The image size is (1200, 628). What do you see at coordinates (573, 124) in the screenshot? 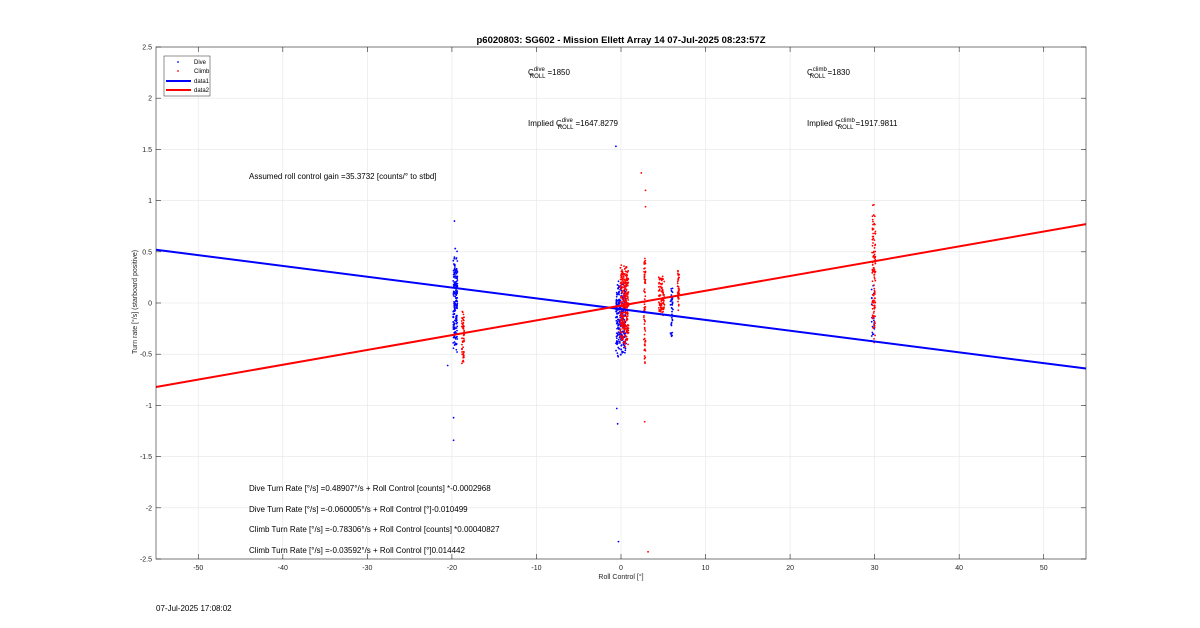
I see `implied-c-roll-dive-annotation: Implied Cdive ROLL =1647.8279` at bounding box center [573, 124].